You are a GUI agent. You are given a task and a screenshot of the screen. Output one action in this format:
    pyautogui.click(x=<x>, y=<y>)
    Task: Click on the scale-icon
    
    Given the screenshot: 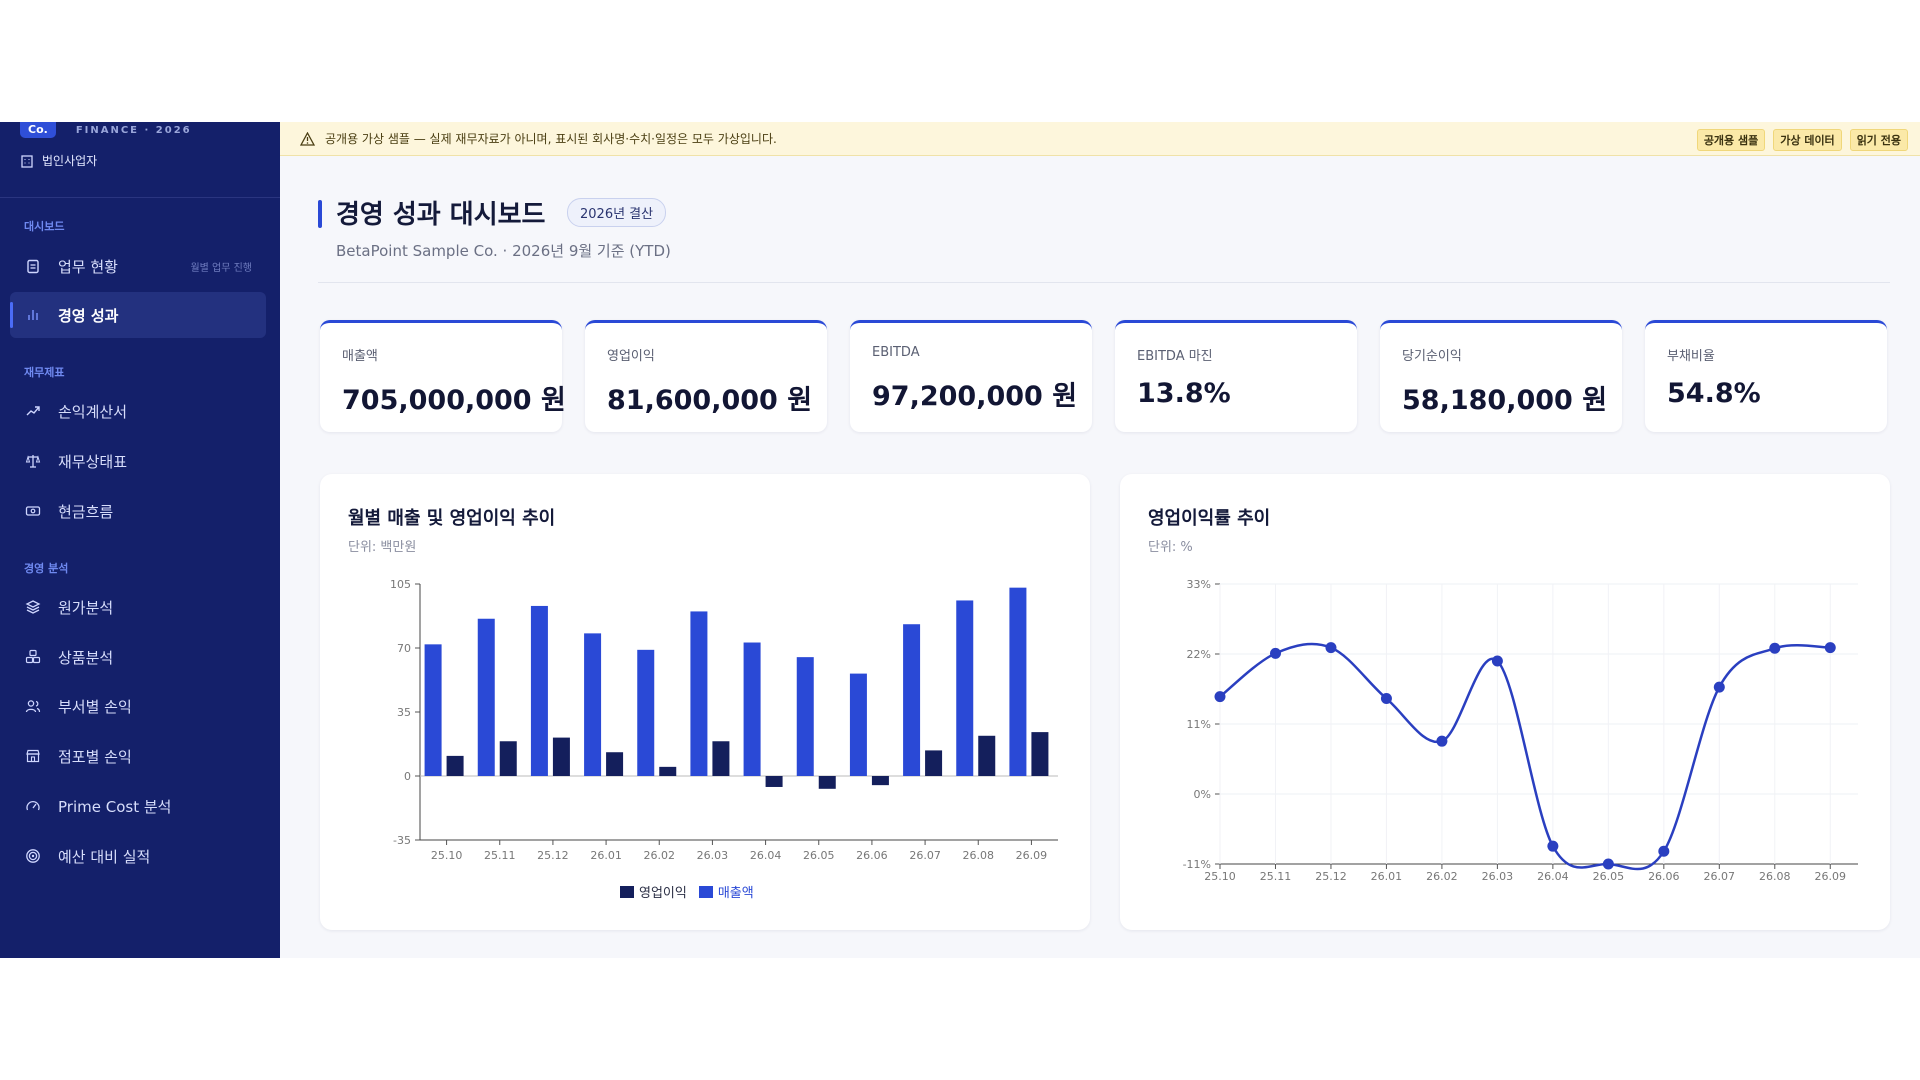 What is the action you would take?
    pyautogui.click(x=33, y=461)
    